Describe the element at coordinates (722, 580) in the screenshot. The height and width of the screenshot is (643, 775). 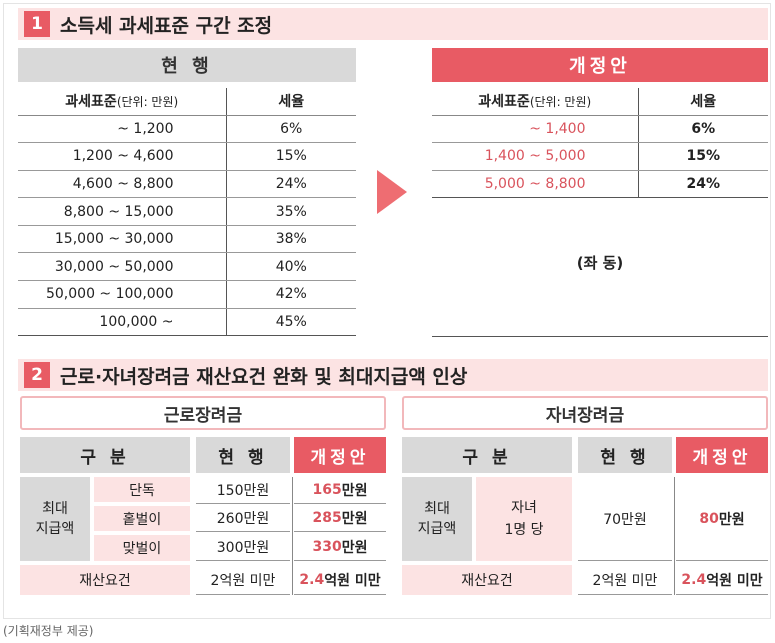
I see `cc-asset-new: 2.4 억원 미만` at that location.